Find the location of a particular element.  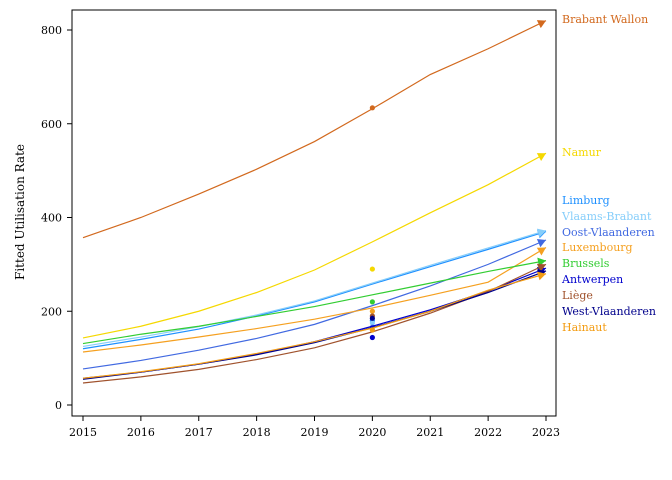

series-label: Oost-Vlaanderen is located at coordinates (608, 232).